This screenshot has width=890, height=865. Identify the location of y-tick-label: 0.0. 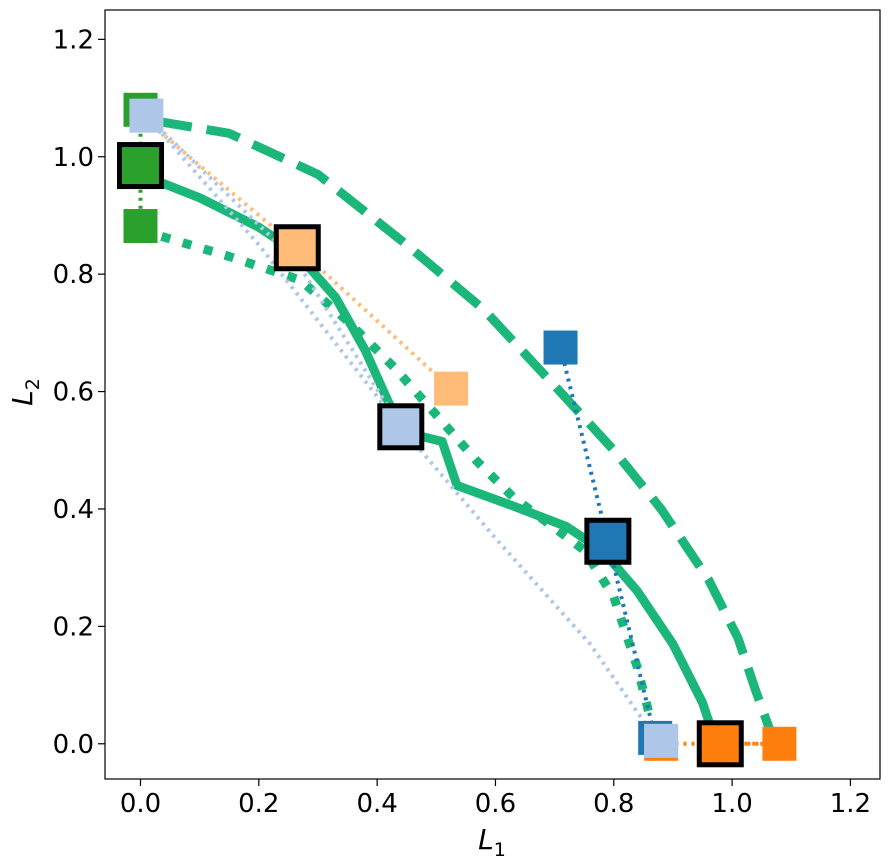
(73, 745).